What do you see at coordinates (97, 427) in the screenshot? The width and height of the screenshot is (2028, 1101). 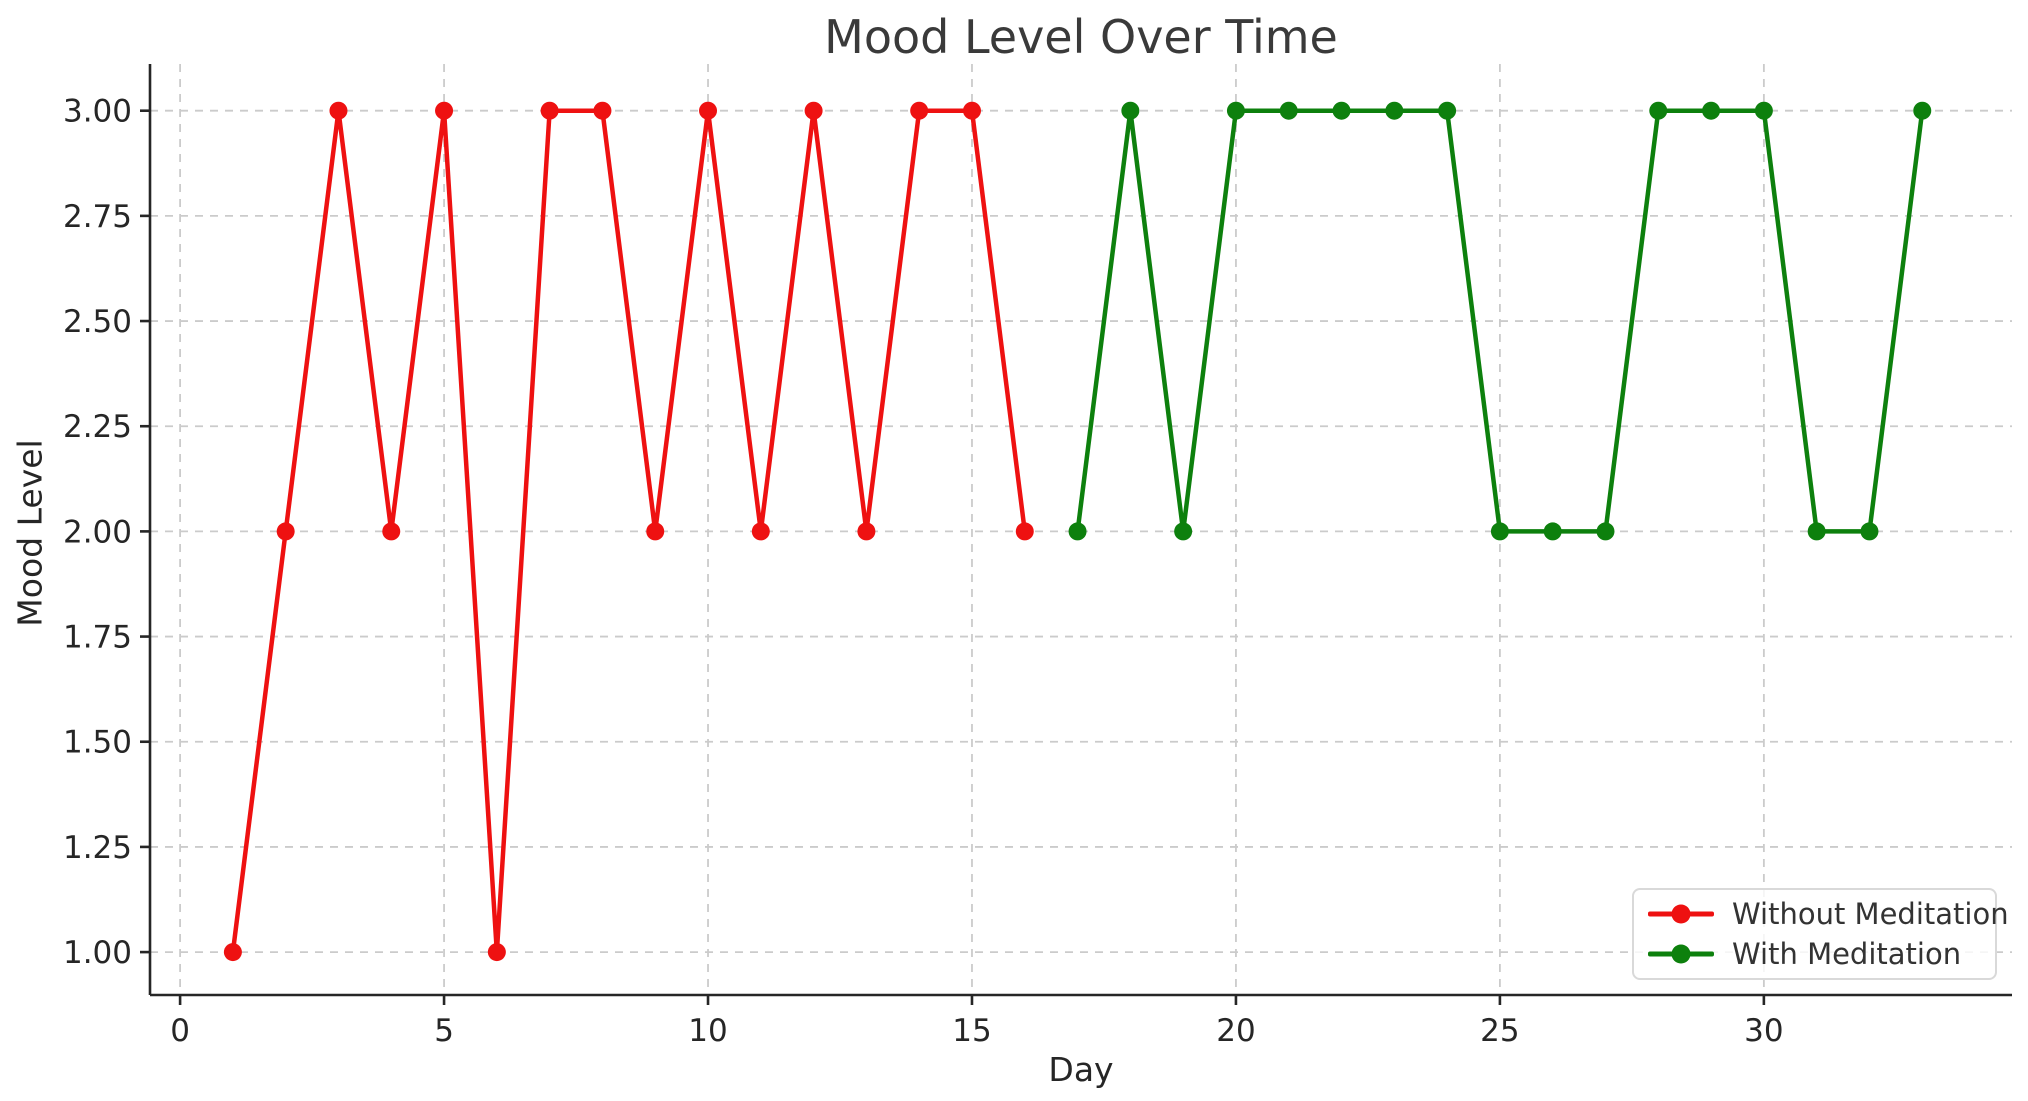 I see `y-tick-label: 2.25` at bounding box center [97, 427].